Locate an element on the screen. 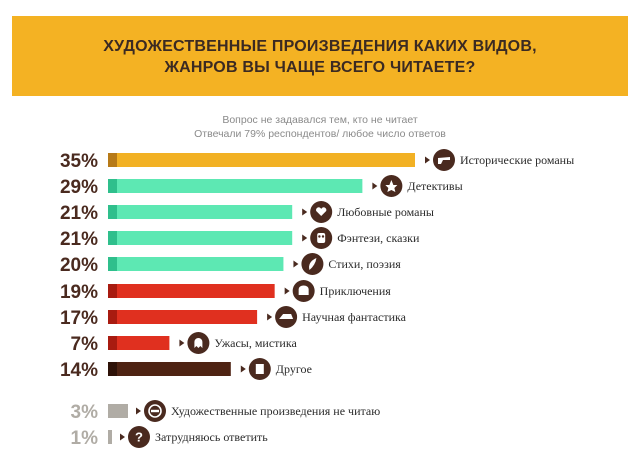 The height and width of the screenshot is (468, 640). owl-eye-right is located at coordinates (323, 236).